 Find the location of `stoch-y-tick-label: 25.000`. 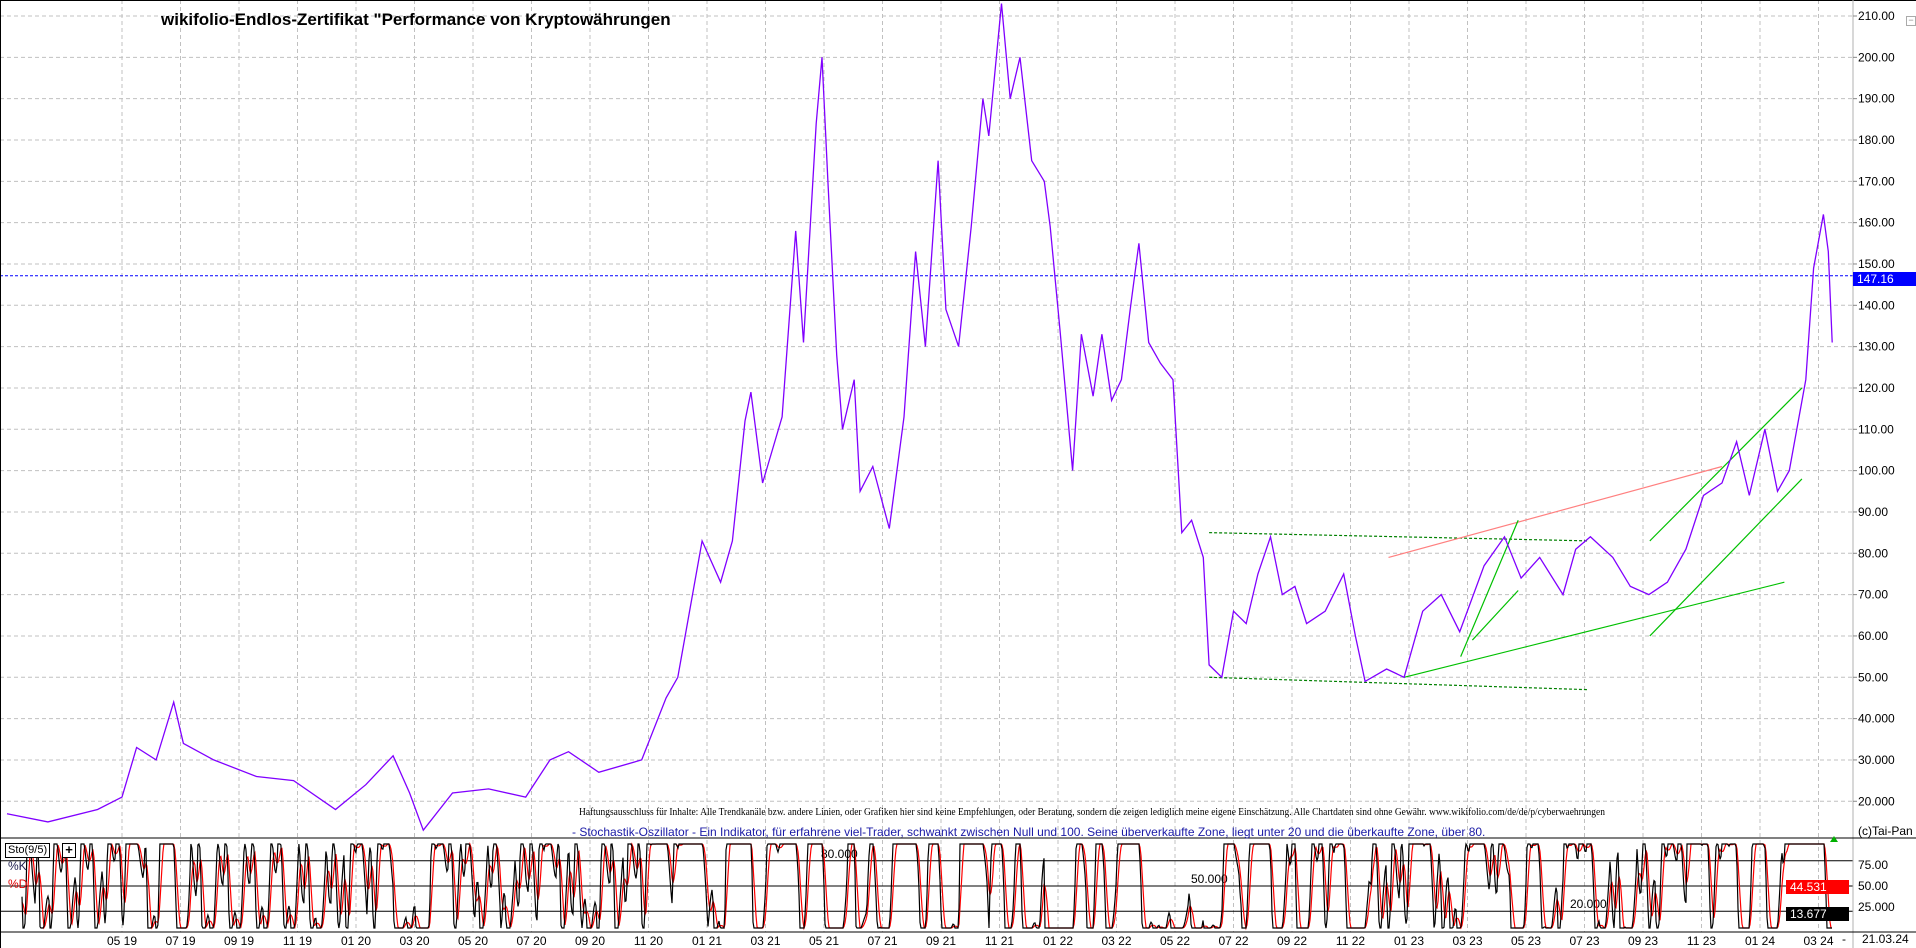

stoch-y-tick-label: 25.000 is located at coordinates (1876, 907).